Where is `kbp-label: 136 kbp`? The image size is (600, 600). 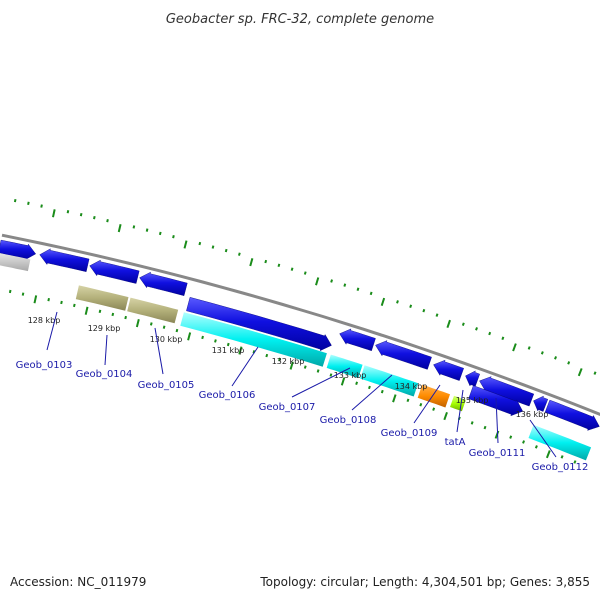 kbp-label: 136 kbp is located at coordinates (532, 414).